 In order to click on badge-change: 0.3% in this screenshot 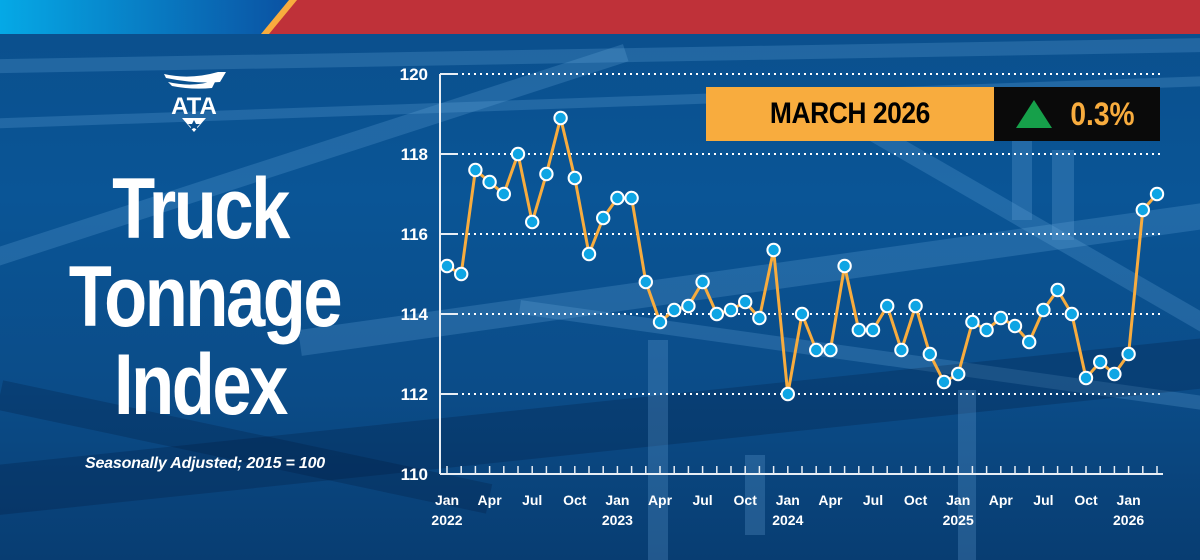, I will do `click(1077, 114)`.